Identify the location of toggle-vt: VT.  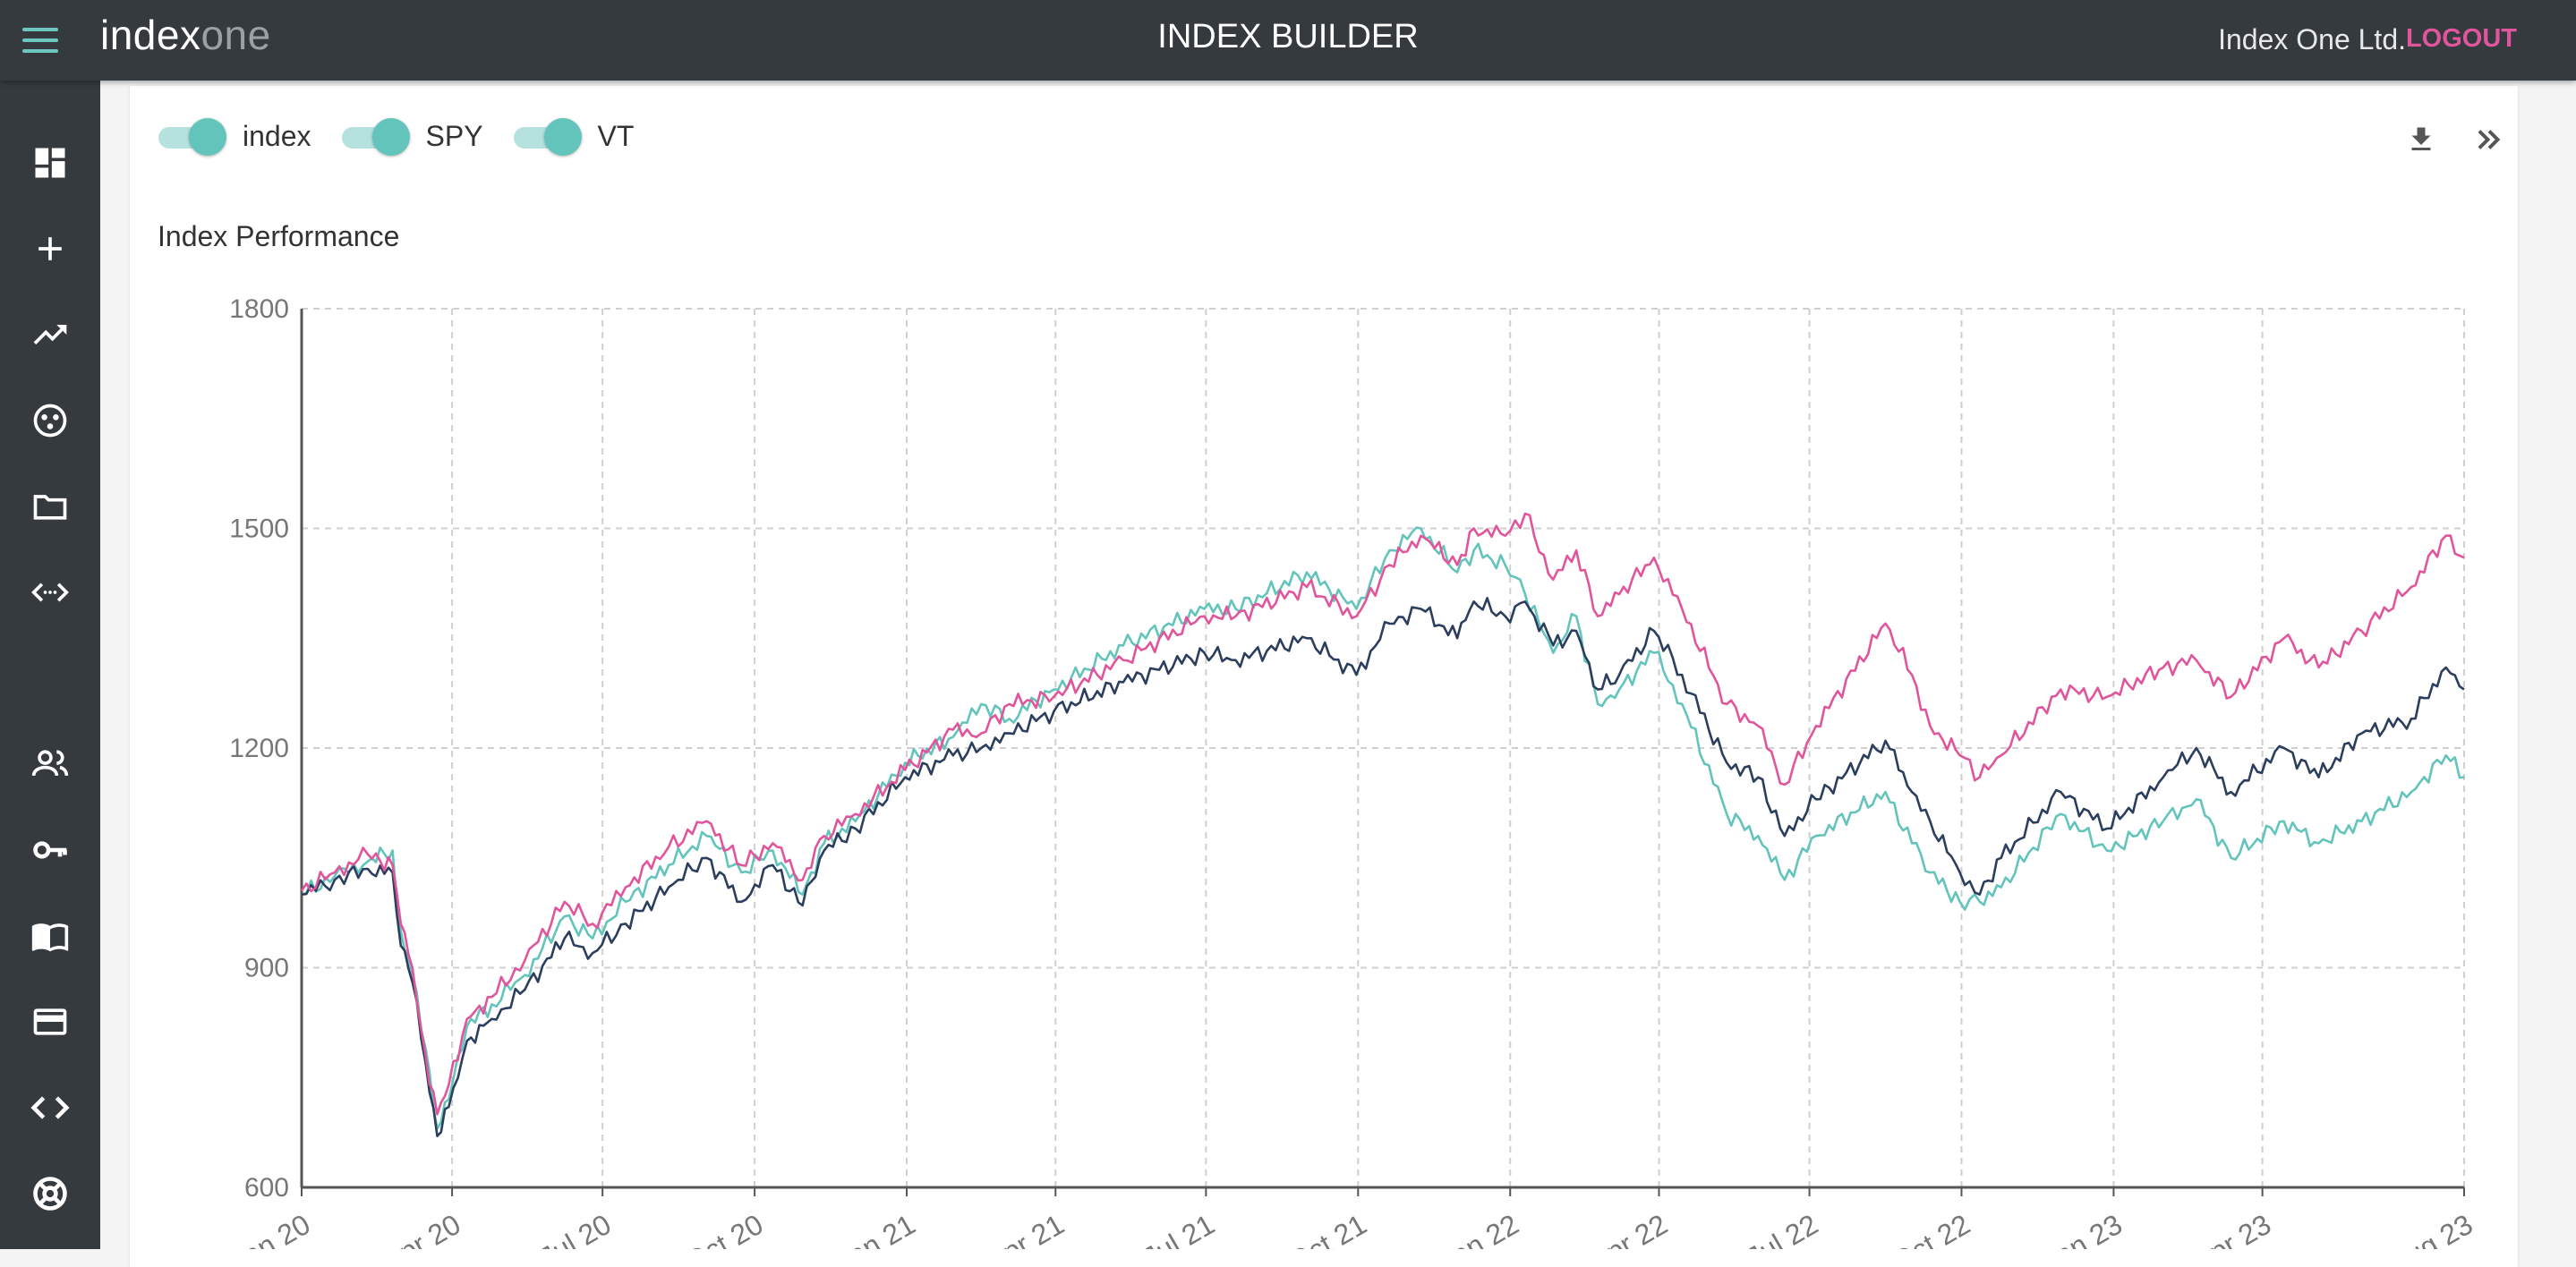
(574, 137).